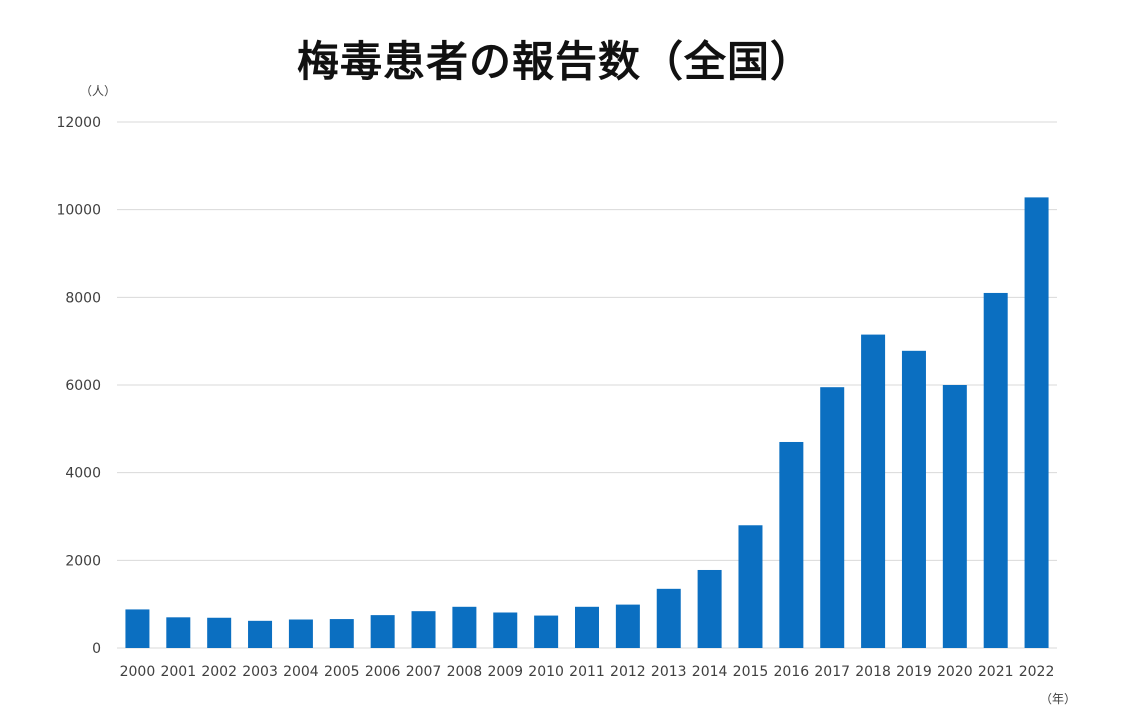 The width and height of the screenshot is (1140, 716). I want to click on x-tick-label: 2003, so click(260, 672).